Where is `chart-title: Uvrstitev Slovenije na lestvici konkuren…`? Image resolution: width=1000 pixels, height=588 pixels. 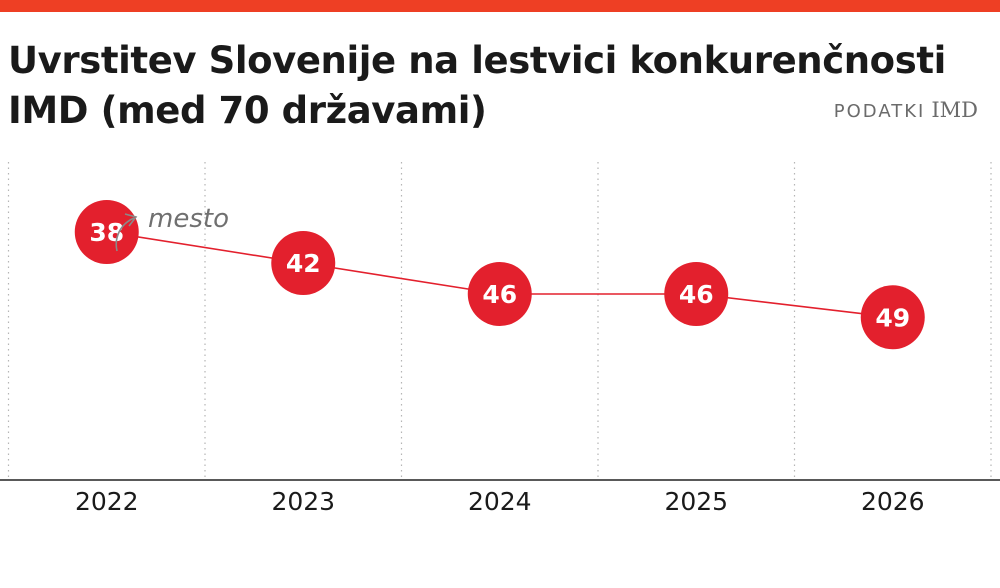
chart-title: Uvrstitev Slovenije na lestvici konkuren… is located at coordinates (477, 85).